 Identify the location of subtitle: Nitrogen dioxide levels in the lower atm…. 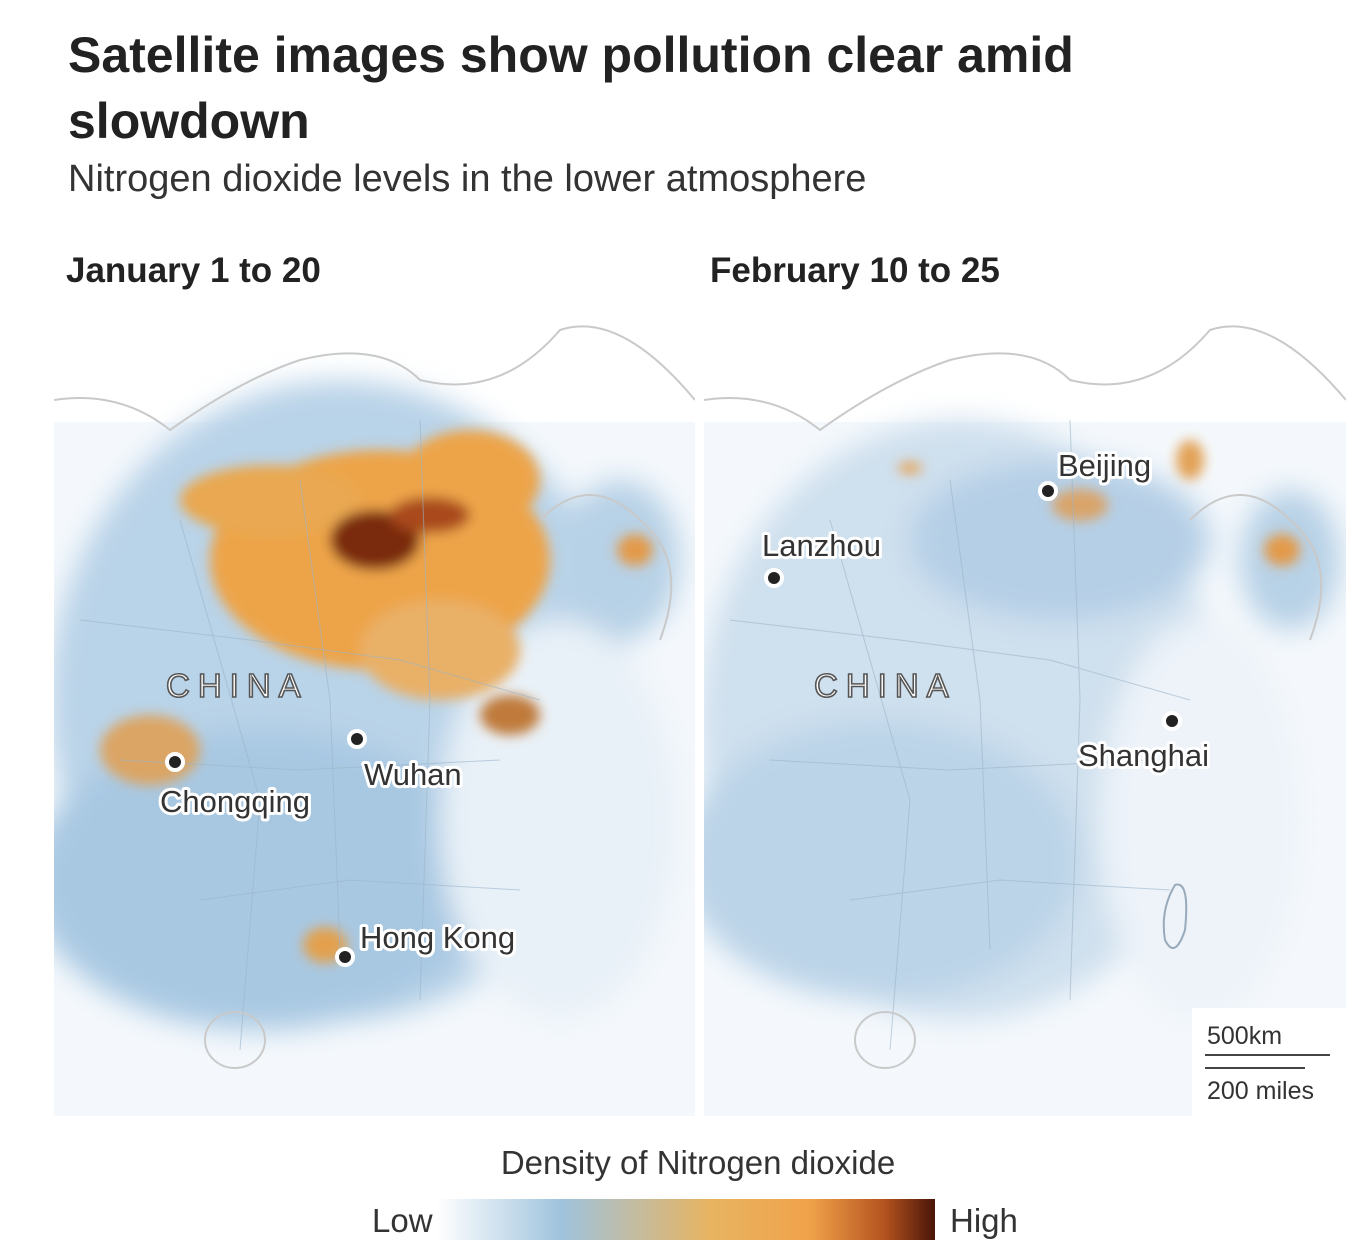
(467, 179).